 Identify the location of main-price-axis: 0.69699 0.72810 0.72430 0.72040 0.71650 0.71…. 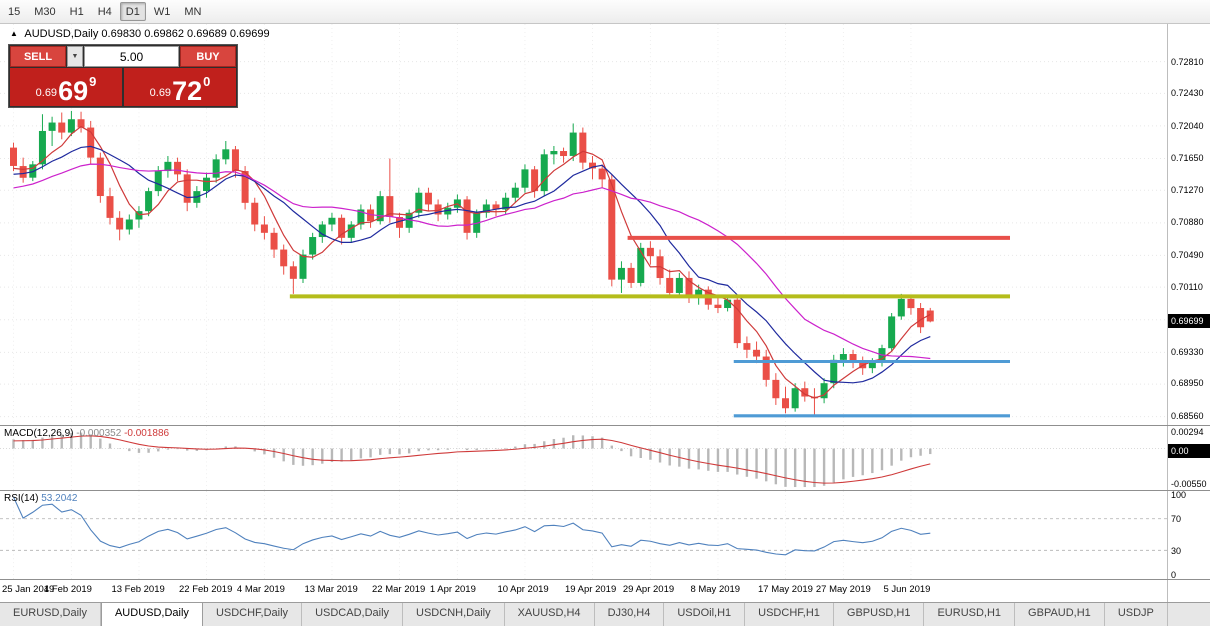
(1188, 224).